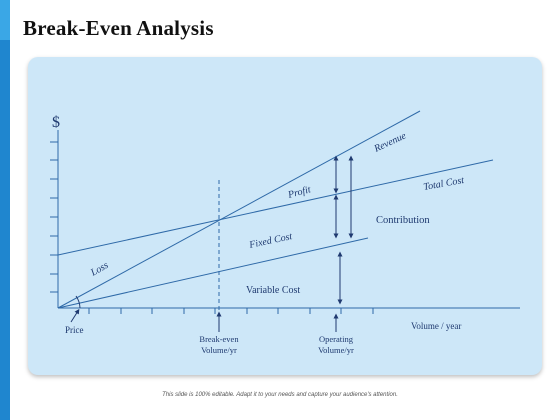 Image resolution: width=560 pixels, height=420 pixels. Describe the element at coordinates (436, 326) in the screenshot. I see `x-axis-label: Volume / year` at that location.